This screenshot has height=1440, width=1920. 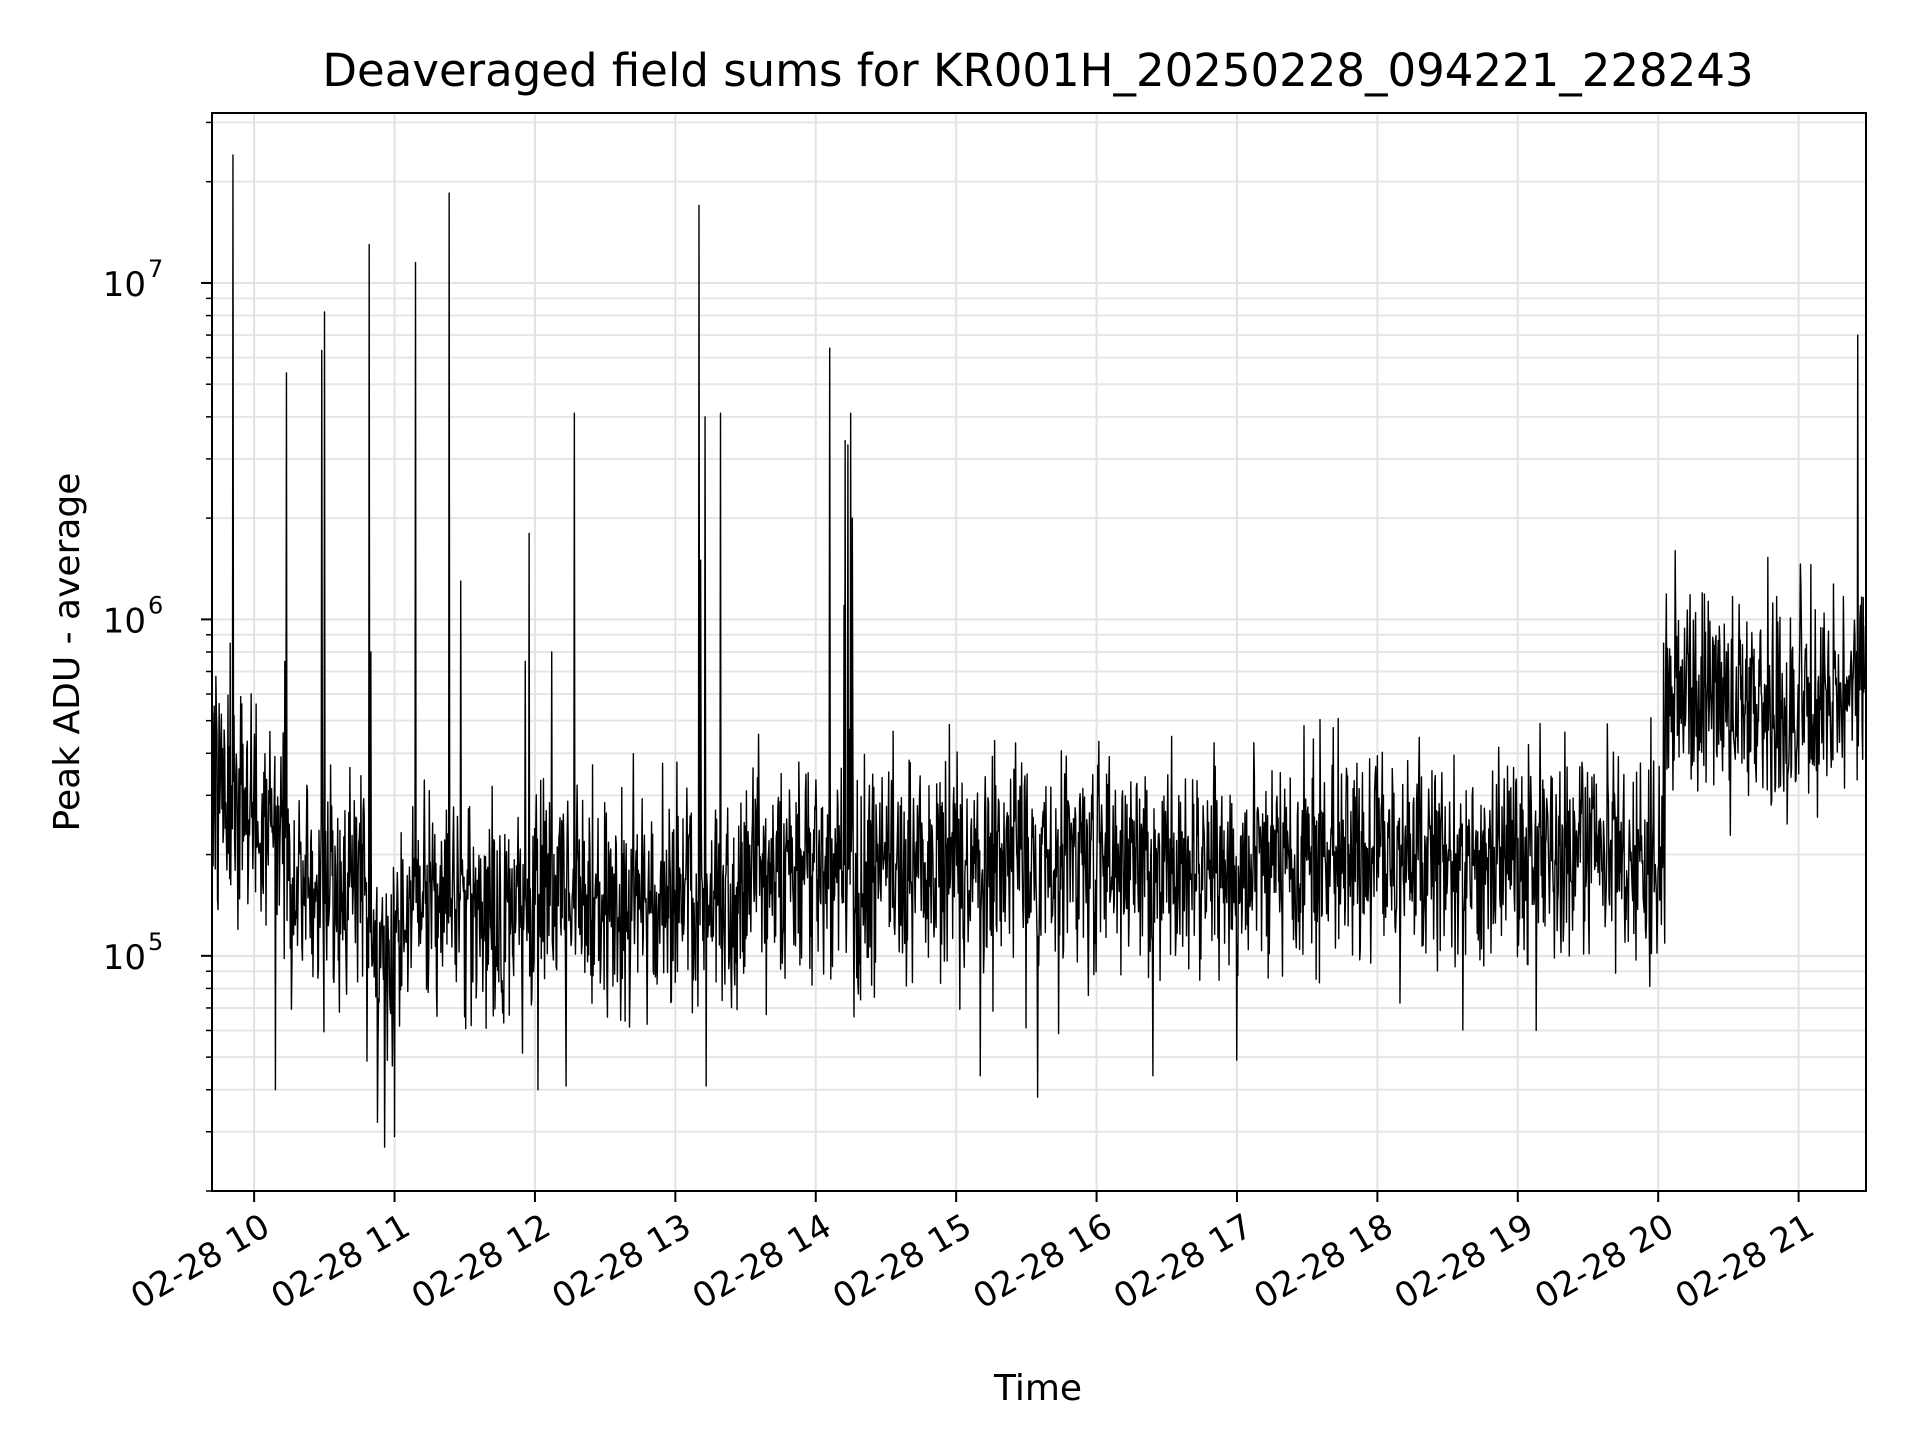 I want to click on y-tick-exponent: 7, so click(x=155, y=269).